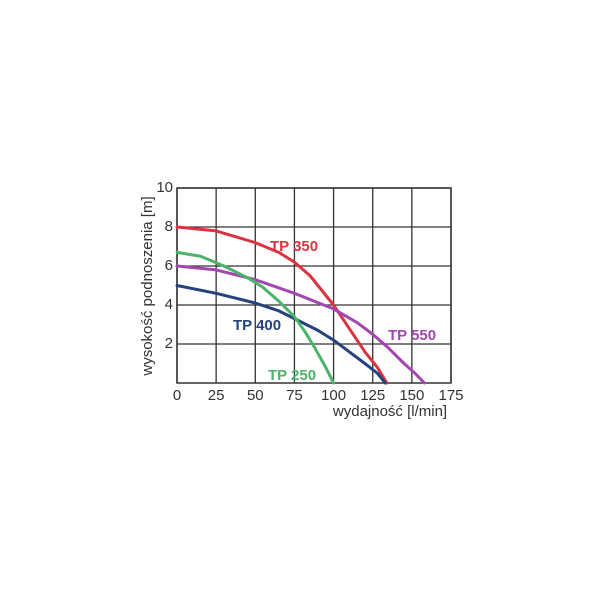 This screenshot has width=600, height=605. I want to click on y-tick-label: 6, so click(169, 265).